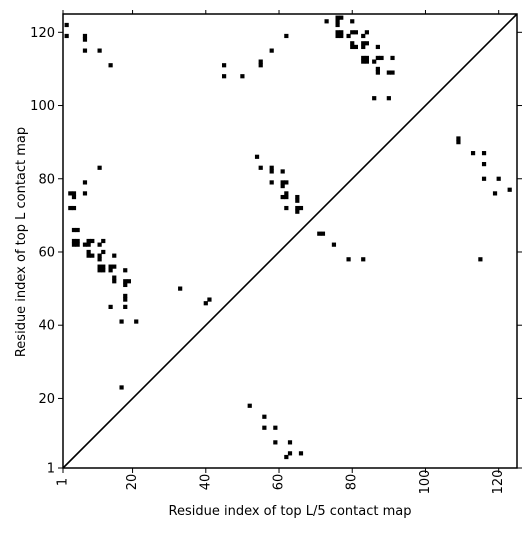 This screenshot has height=535, width=531. I want to click on y-tick-label: 20, so click(46, 399).